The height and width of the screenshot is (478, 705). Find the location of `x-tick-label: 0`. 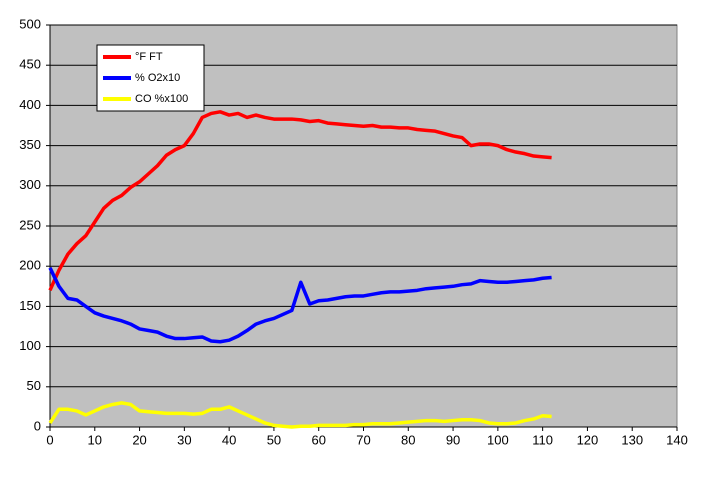

x-tick-label: 0 is located at coordinates (49, 439).